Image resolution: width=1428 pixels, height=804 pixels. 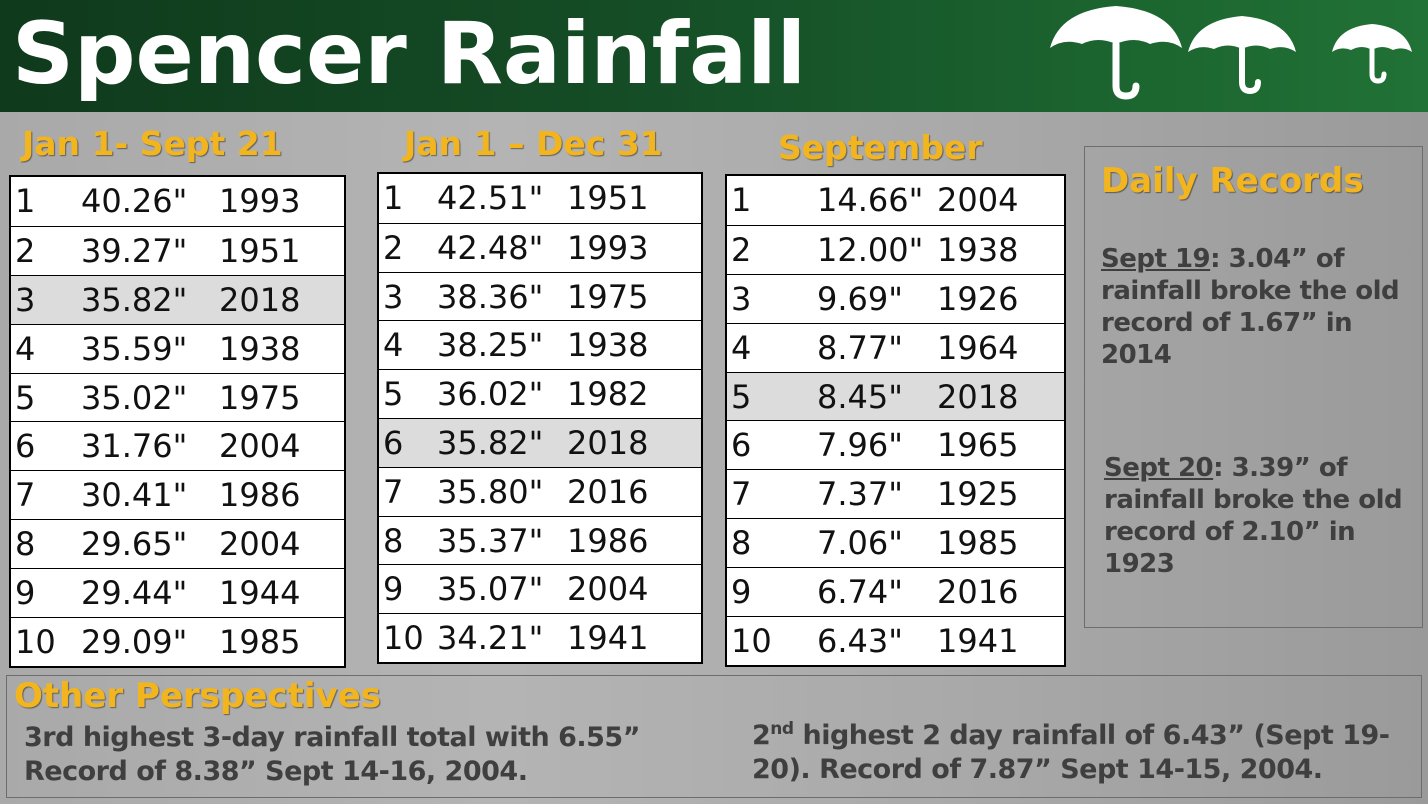 I want to click on table-row: 10 6.43" 1941, so click(x=895, y=640).